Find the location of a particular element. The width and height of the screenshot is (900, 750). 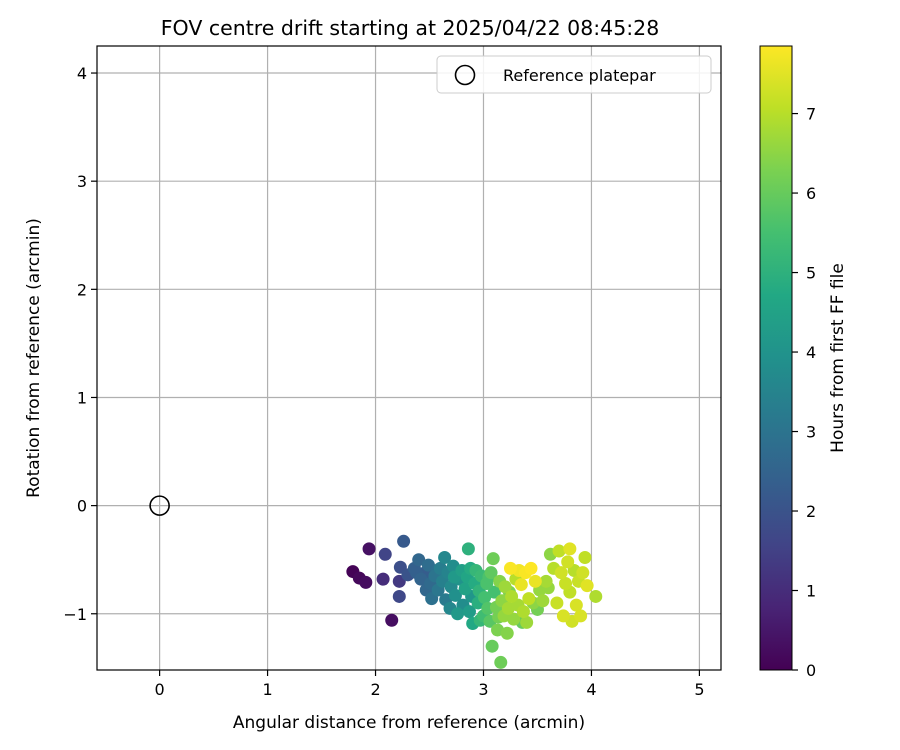

scatter-points is located at coordinates (474, 601).